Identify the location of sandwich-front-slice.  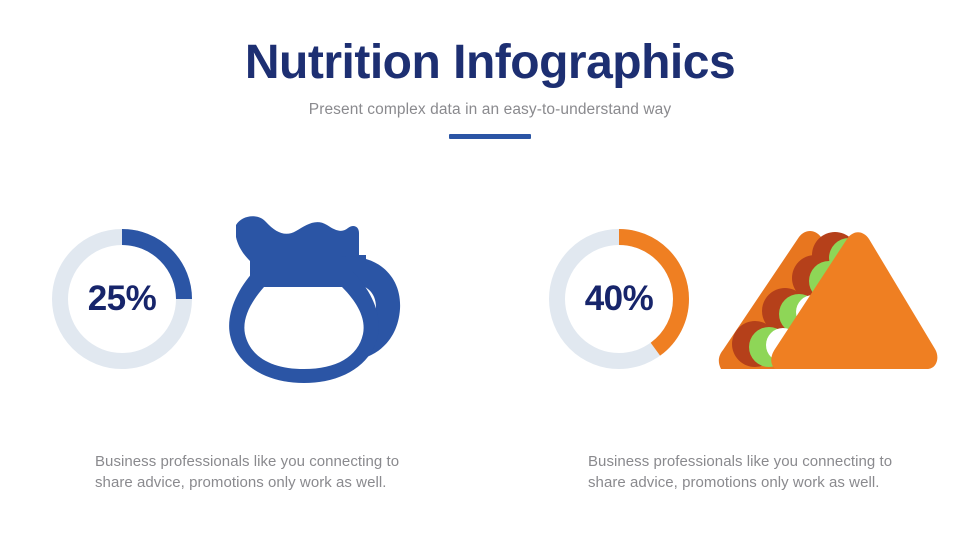
(854, 300).